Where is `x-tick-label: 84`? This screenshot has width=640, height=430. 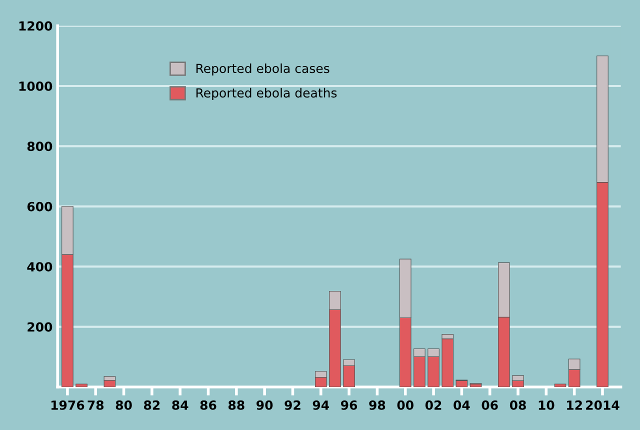
x-tick-label: 84 is located at coordinates (180, 405).